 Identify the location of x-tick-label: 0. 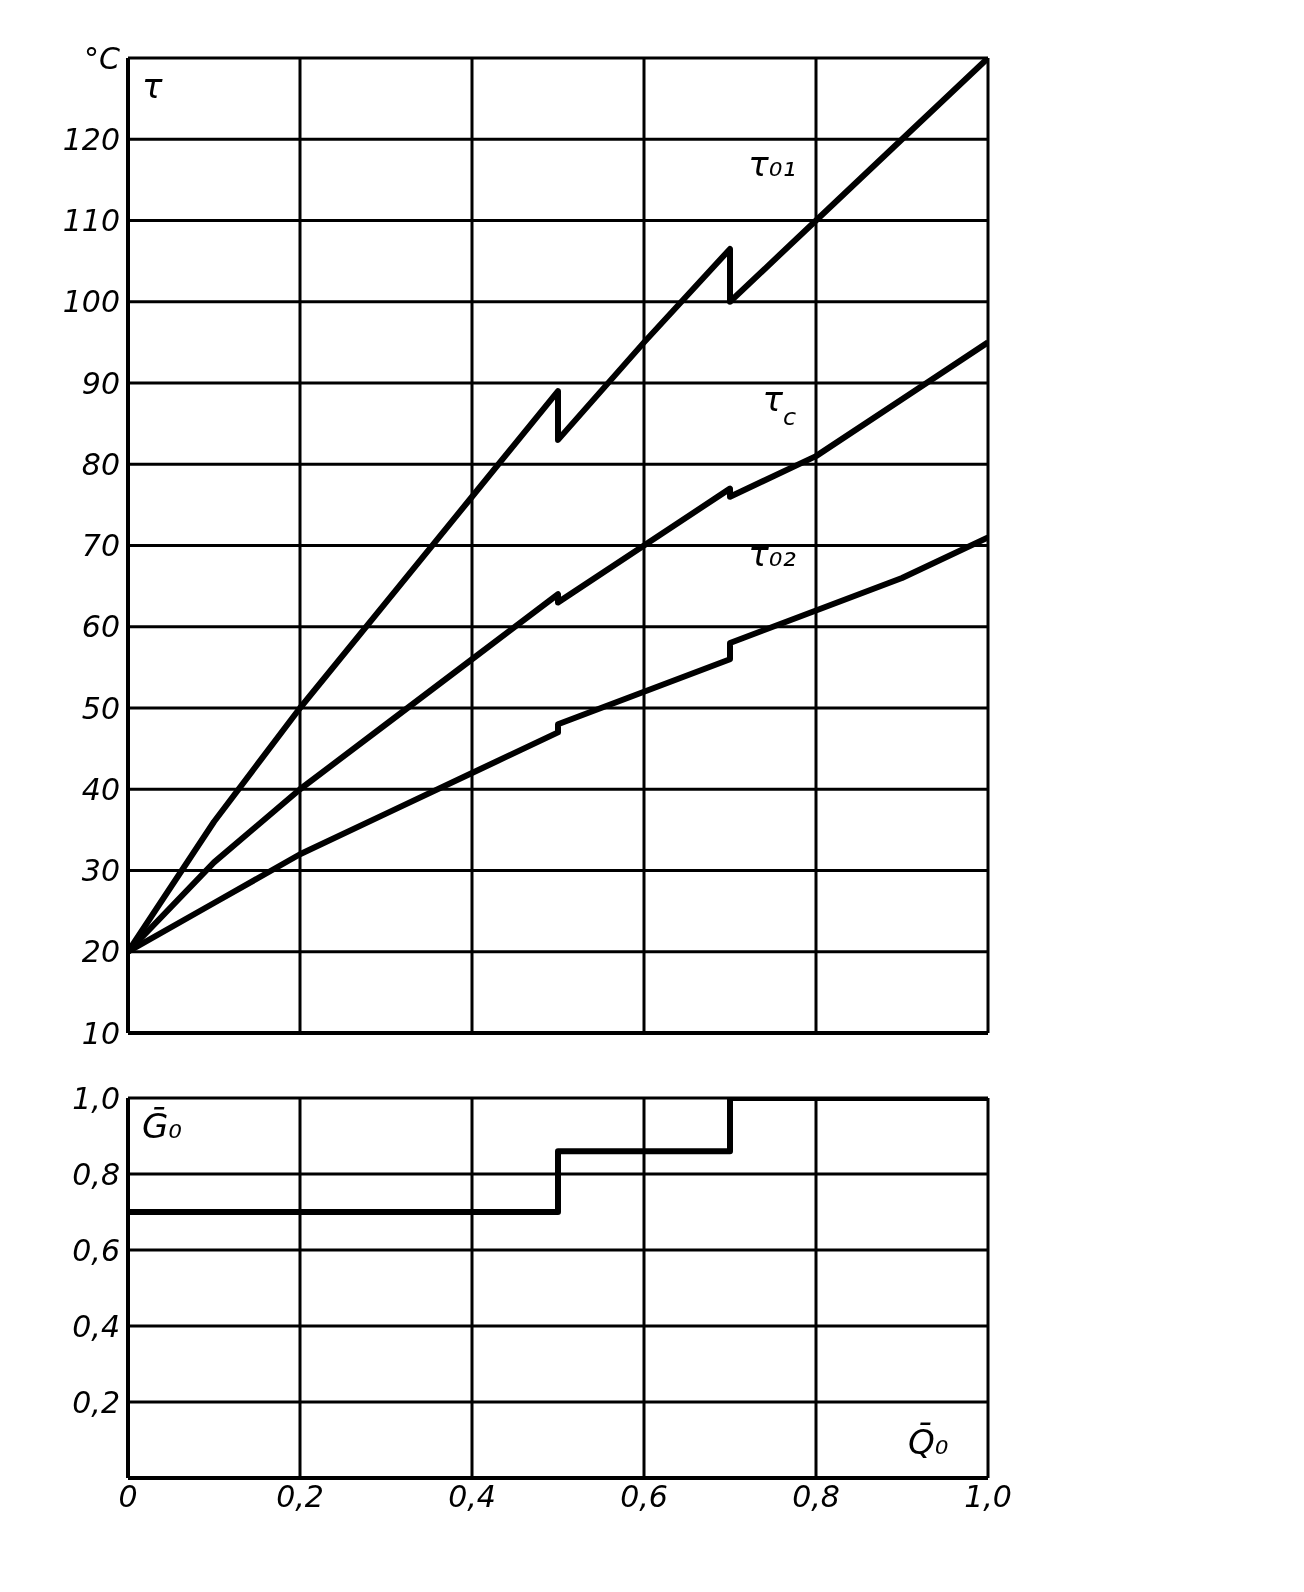
(128, 1497).